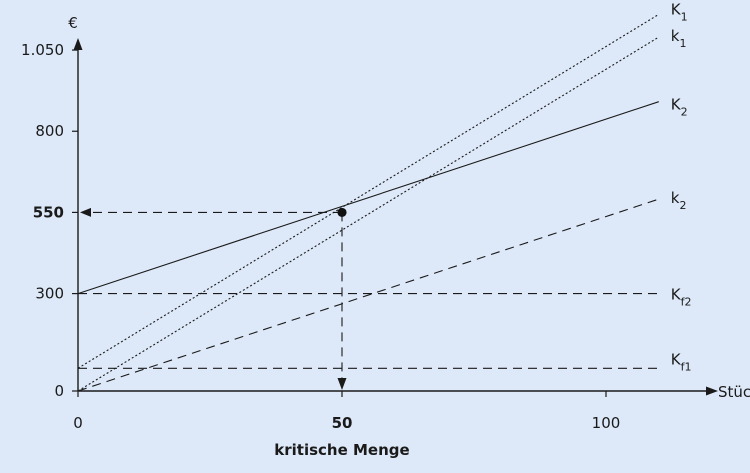 Image resolution: width=750 pixels, height=473 pixels. I want to click on y-tick-label: 0, so click(59, 391).